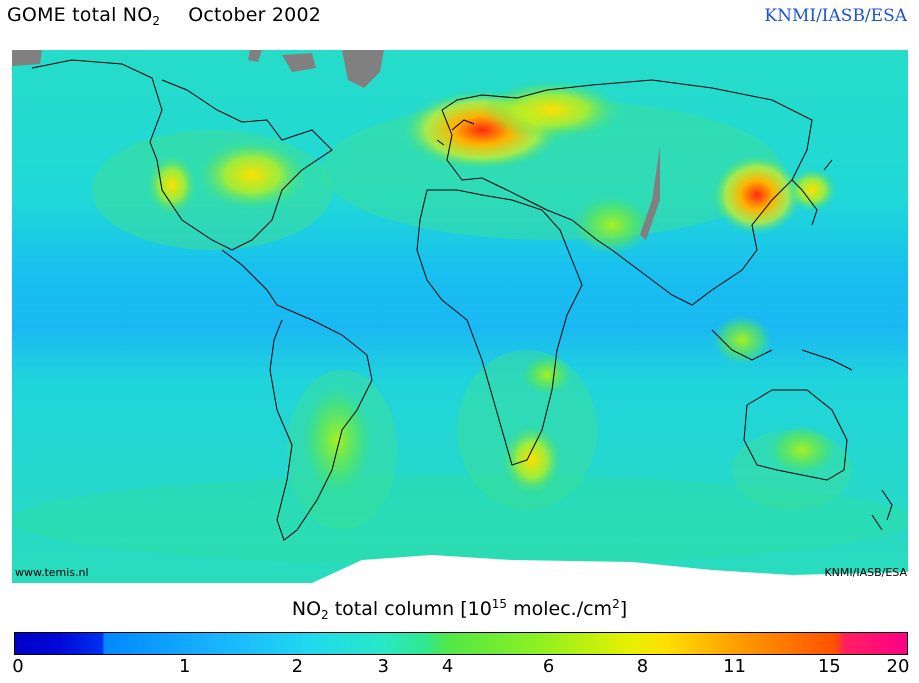  Describe the element at coordinates (642, 666) in the screenshot. I see `colorbar-tick-label: 8` at that location.